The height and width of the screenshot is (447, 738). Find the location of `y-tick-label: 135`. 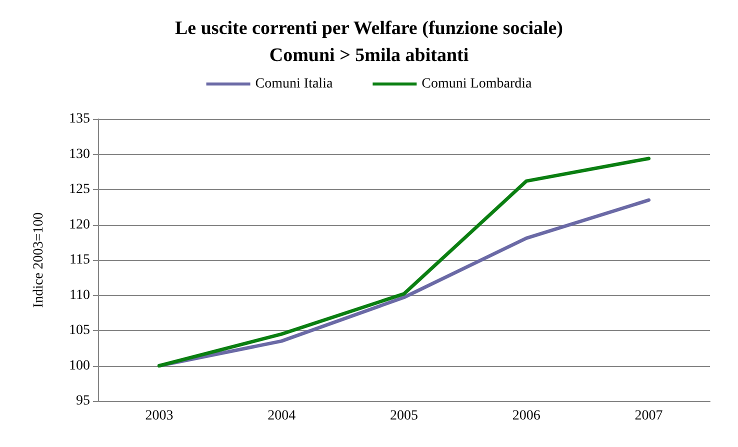

y-tick-label: 135 is located at coordinates (79, 119).